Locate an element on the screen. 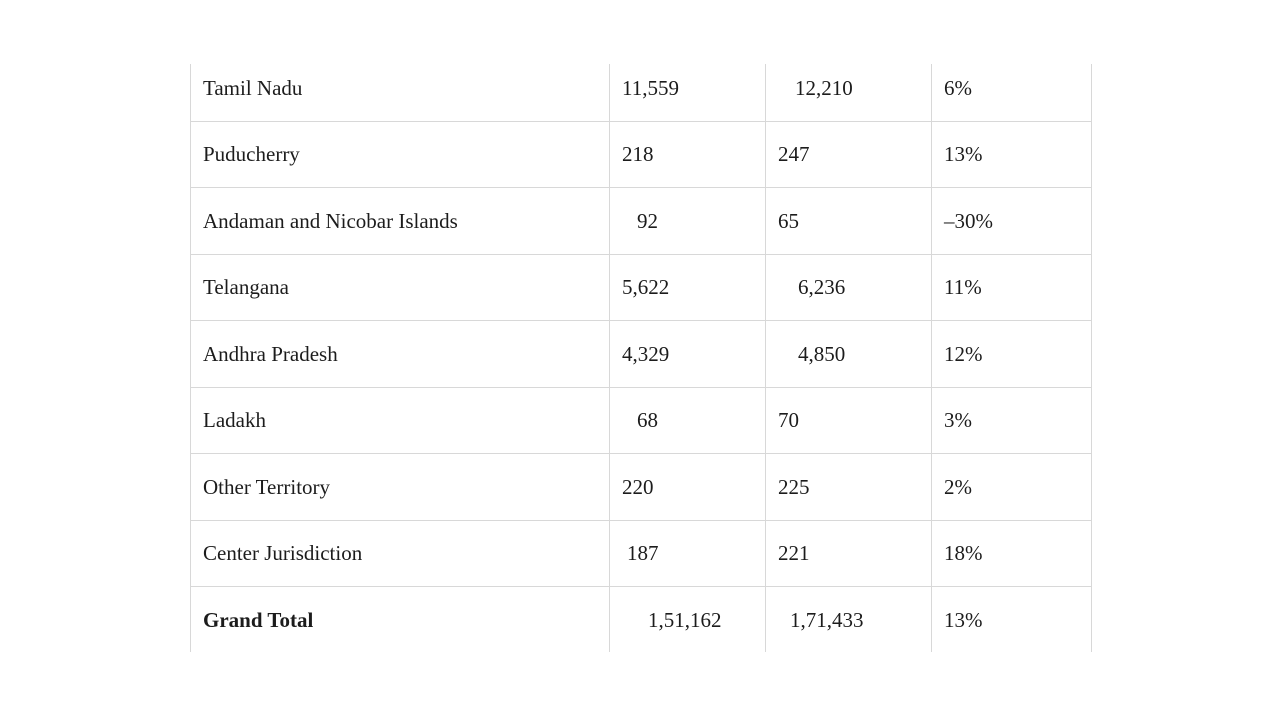 The height and width of the screenshot is (720, 1280). prev-period-value-cell: 4,329 is located at coordinates (688, 354).